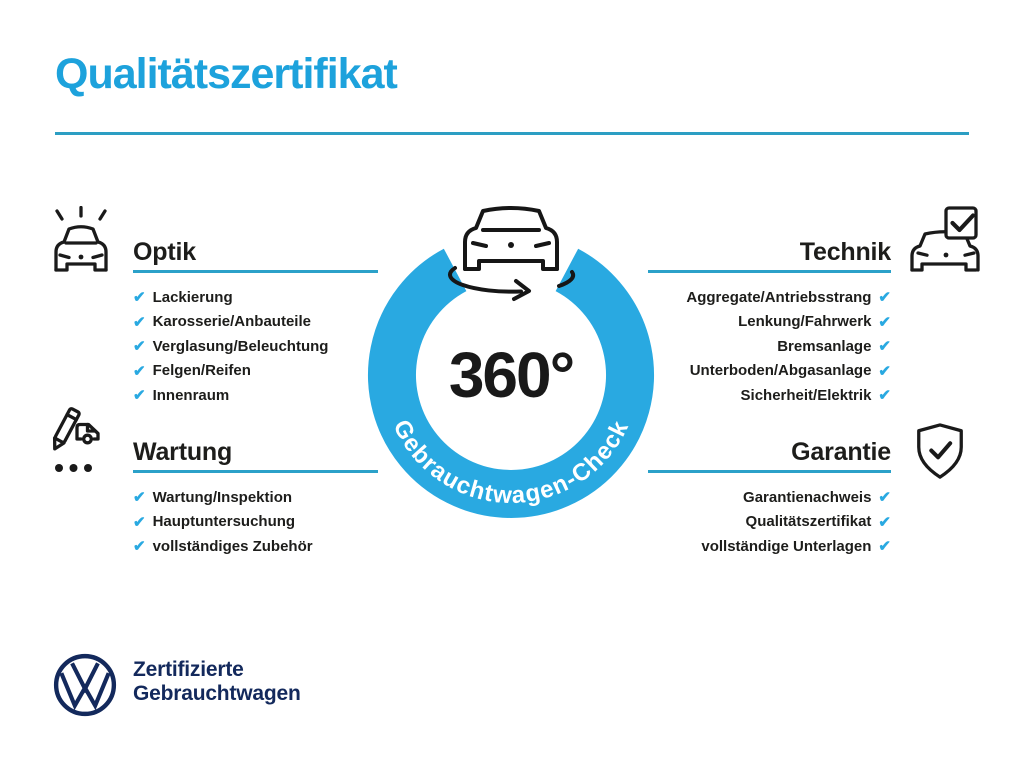  What do you see at coordinates (807, 497) in the screenshot?
I see `check-item-label: Garantienachweis` at bounding box center [807, 497].